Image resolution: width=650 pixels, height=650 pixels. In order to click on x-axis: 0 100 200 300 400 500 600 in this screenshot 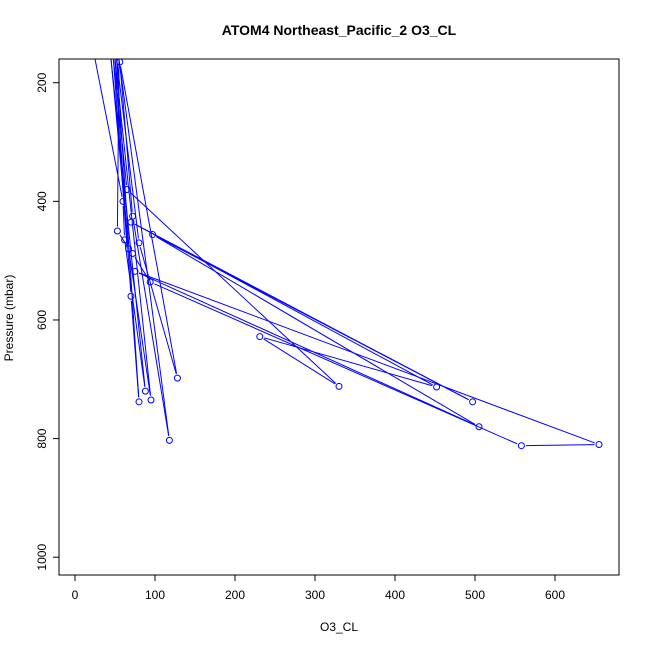, I will do `click(318, 588)`.